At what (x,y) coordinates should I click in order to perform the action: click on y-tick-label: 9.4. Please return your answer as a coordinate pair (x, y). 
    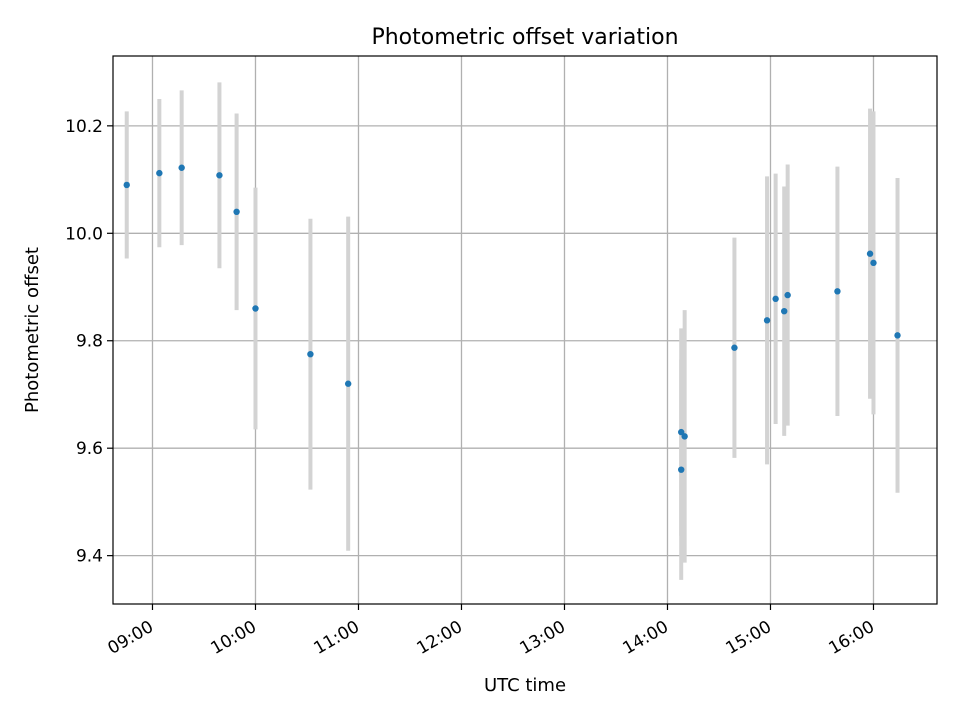
    Looking at the image, I should click on (89, 557).